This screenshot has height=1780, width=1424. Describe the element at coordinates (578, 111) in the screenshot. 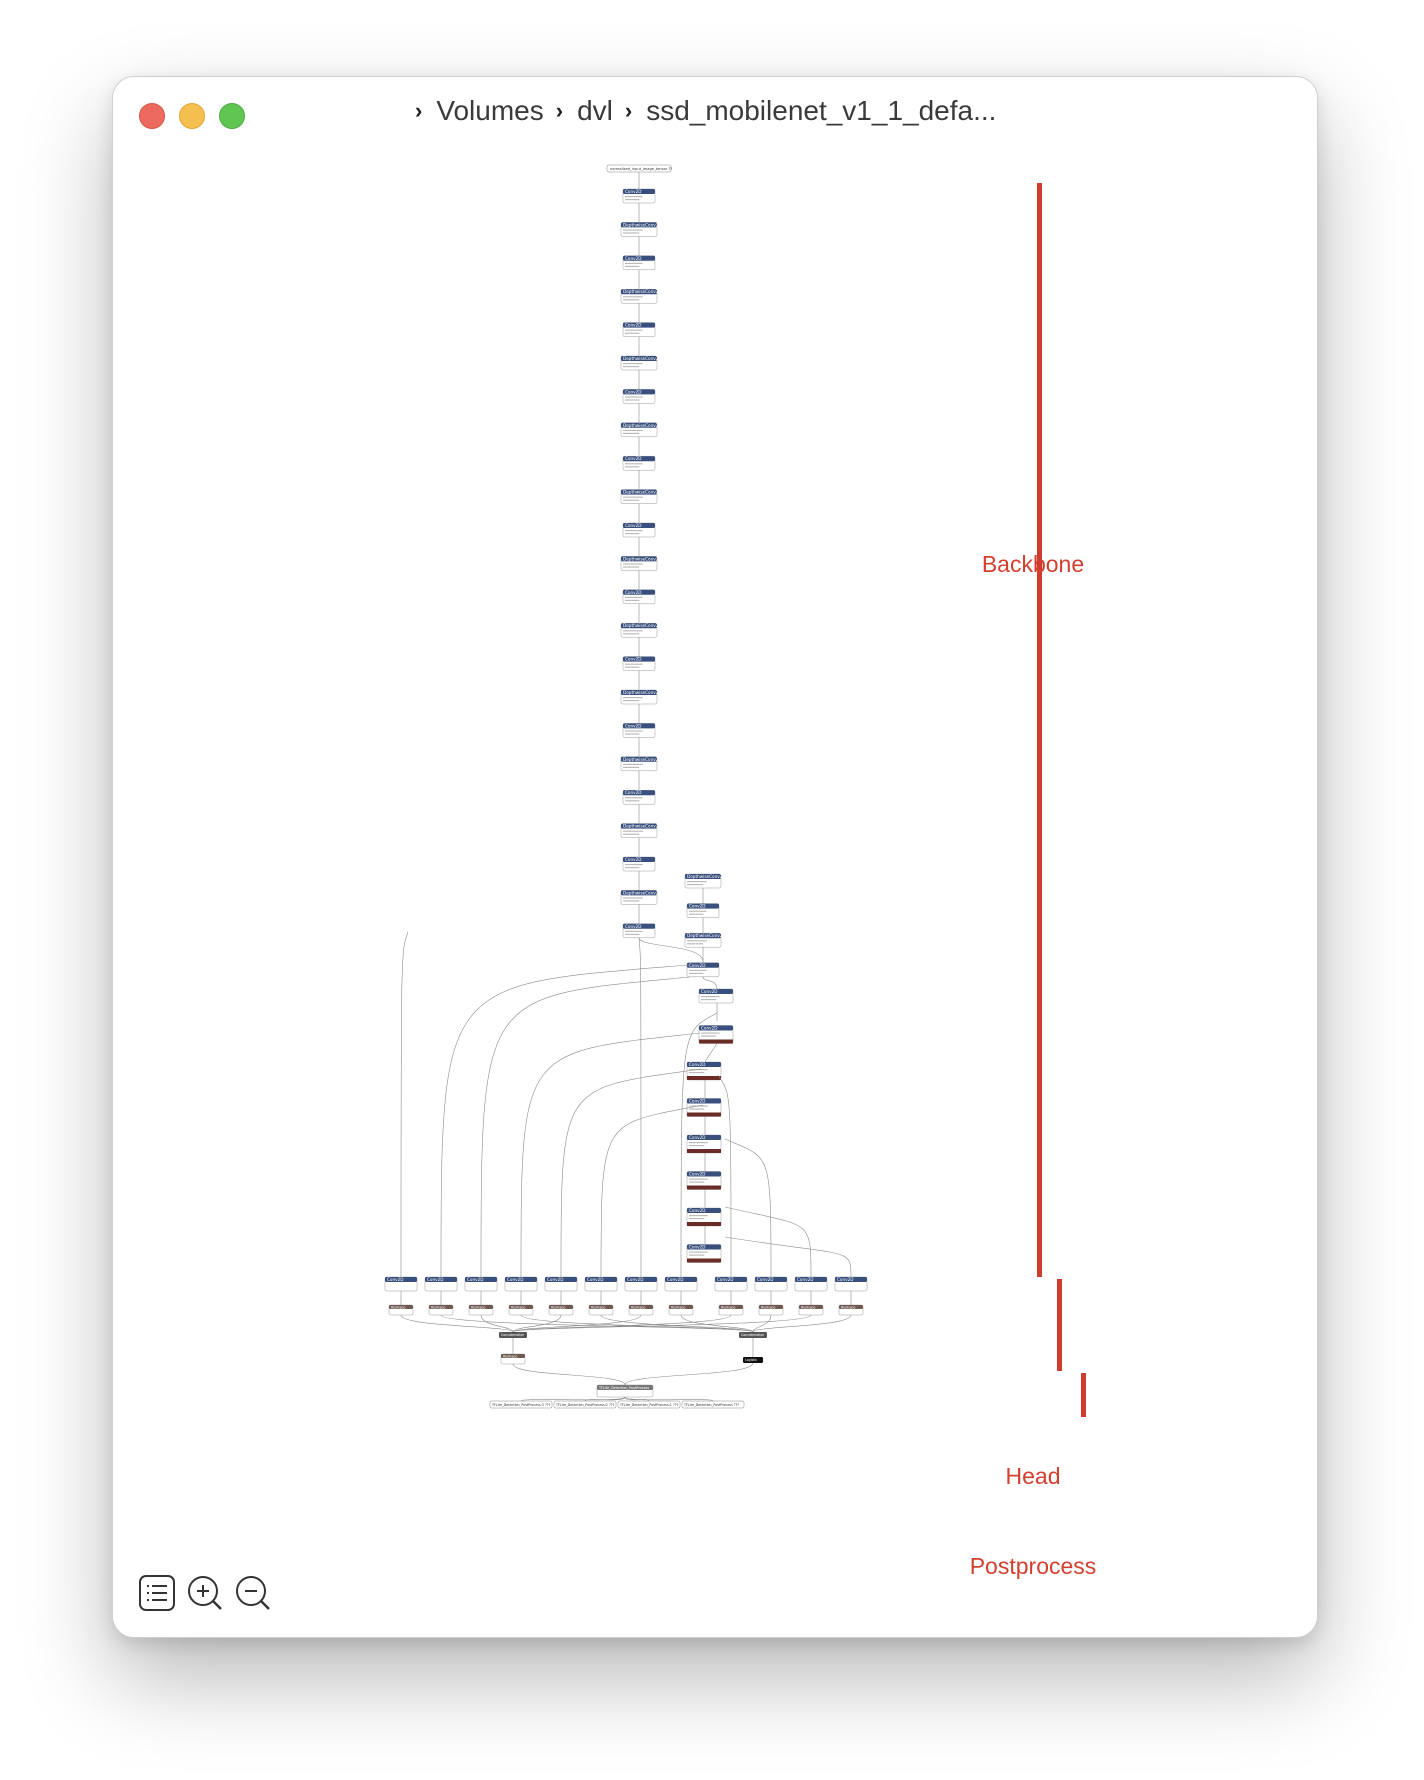

I see `breadcrumb-item-dvl: › dvl` at that location.